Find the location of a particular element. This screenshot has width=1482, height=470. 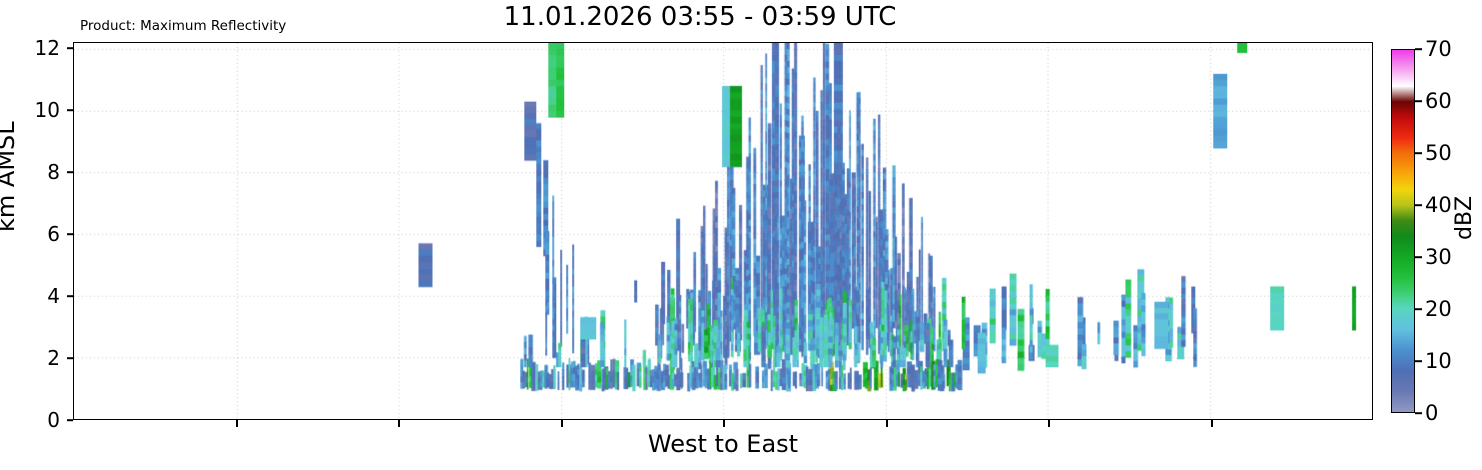

colorbar-tick-label-0: 0 is located at coordinates (1432, 413).